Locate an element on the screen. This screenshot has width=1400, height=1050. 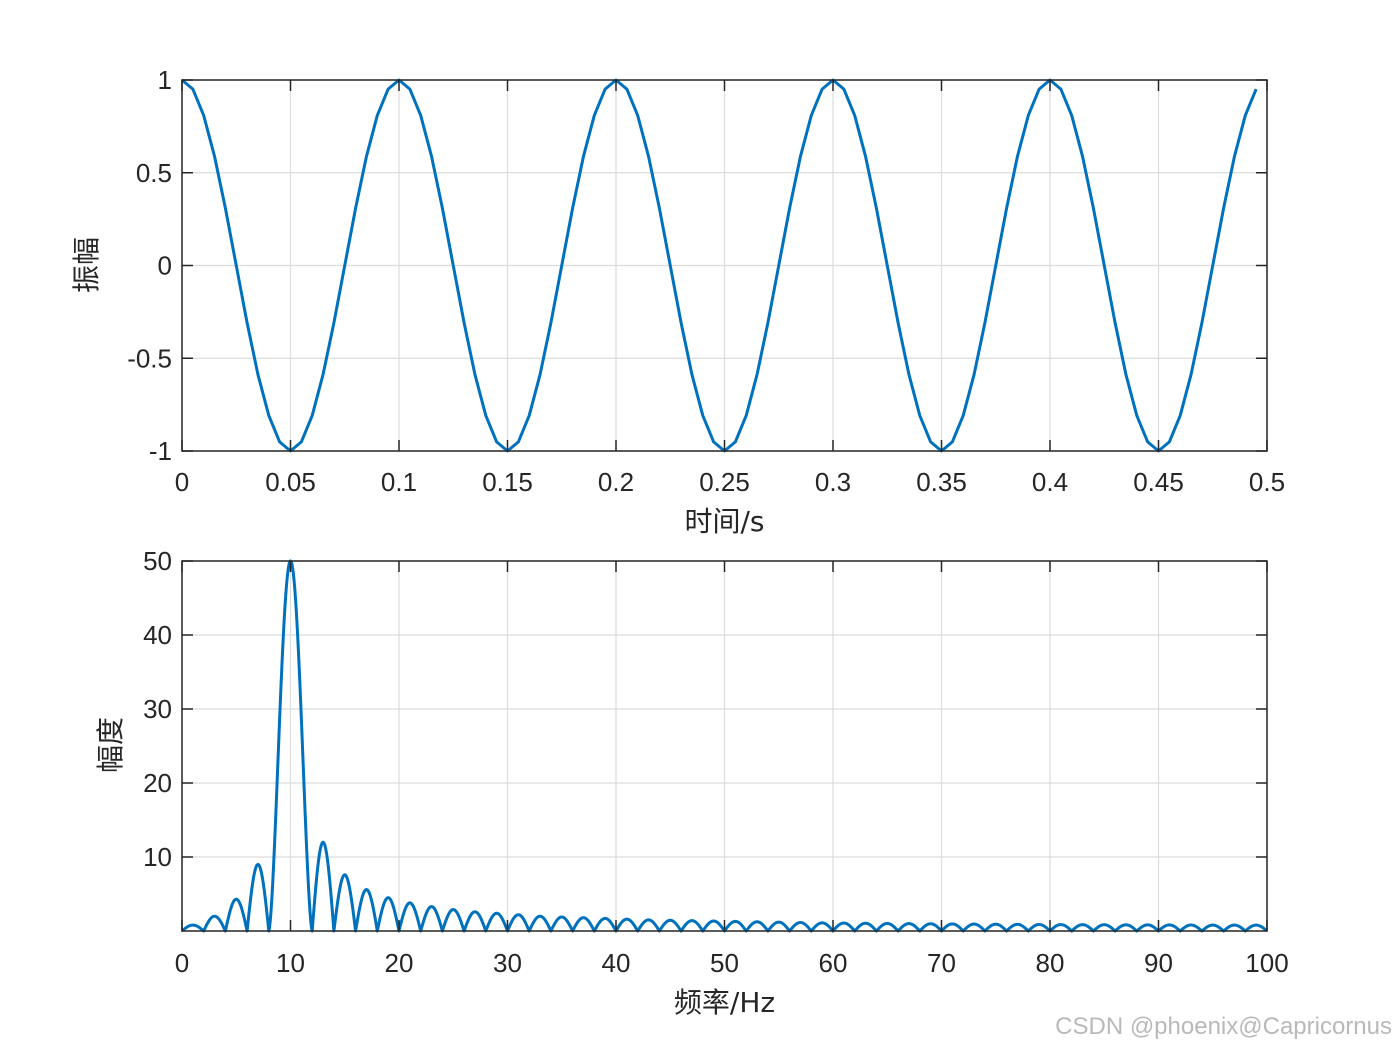
x-axis-label: 频率/Hz is located at coordinates (724, 1002).